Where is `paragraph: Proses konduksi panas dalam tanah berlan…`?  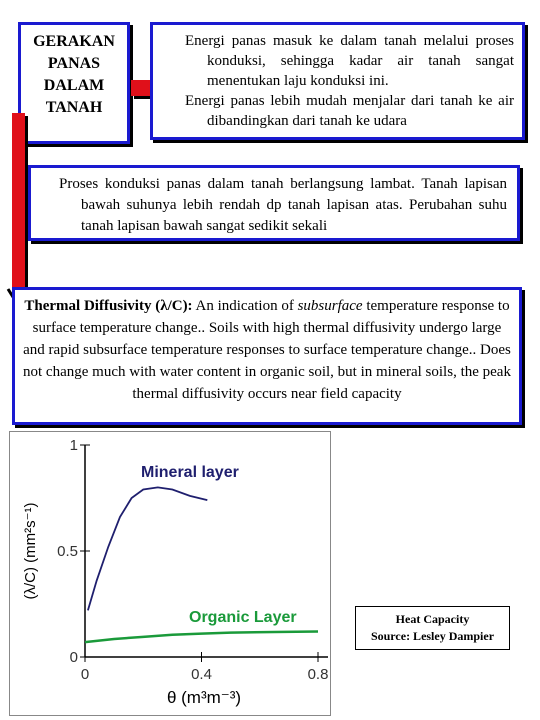
paragraph: Proses konduksi panas dalam tanah berlan… is located at coordinates (283, 205).